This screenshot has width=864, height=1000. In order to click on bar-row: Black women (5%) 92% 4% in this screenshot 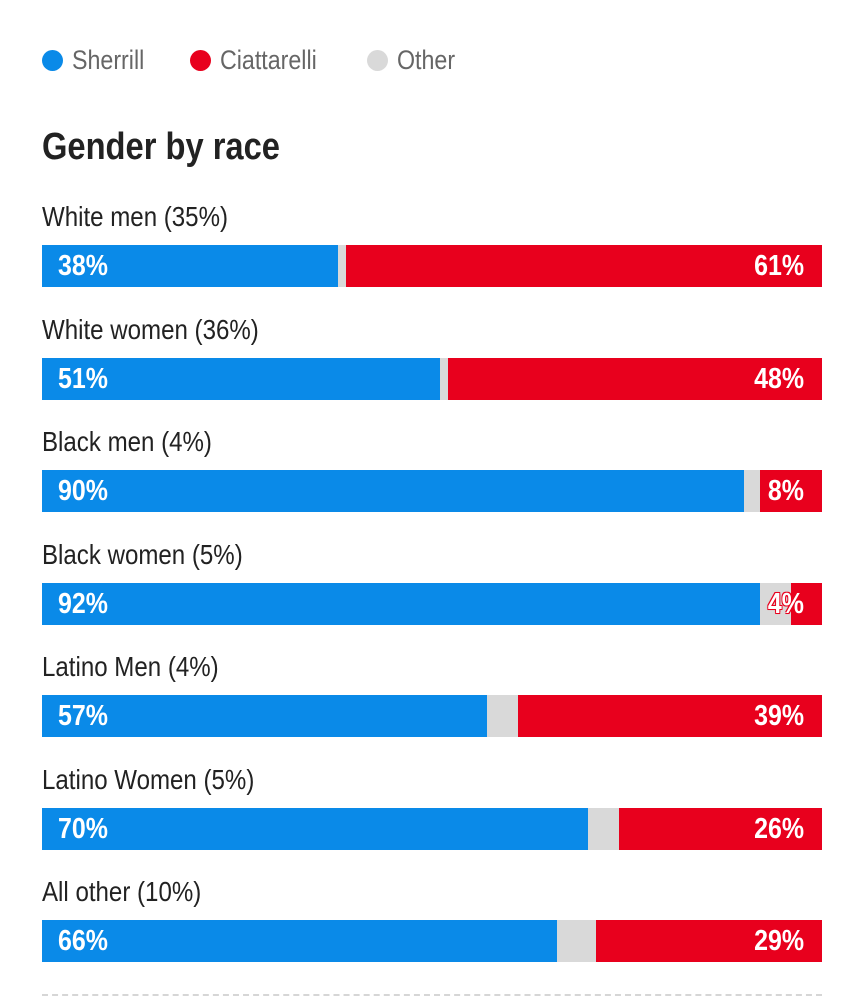, I will do `click(432, 590)`.